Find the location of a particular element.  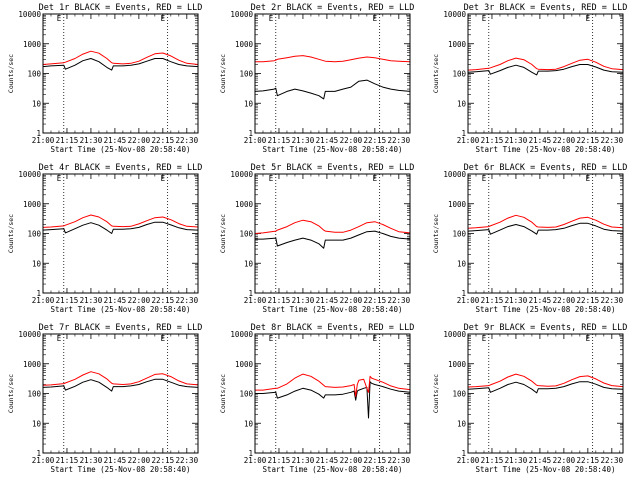

panel-title: Det 8r BLACK = Events, RED = LLD is located at coordinates (333, 328).